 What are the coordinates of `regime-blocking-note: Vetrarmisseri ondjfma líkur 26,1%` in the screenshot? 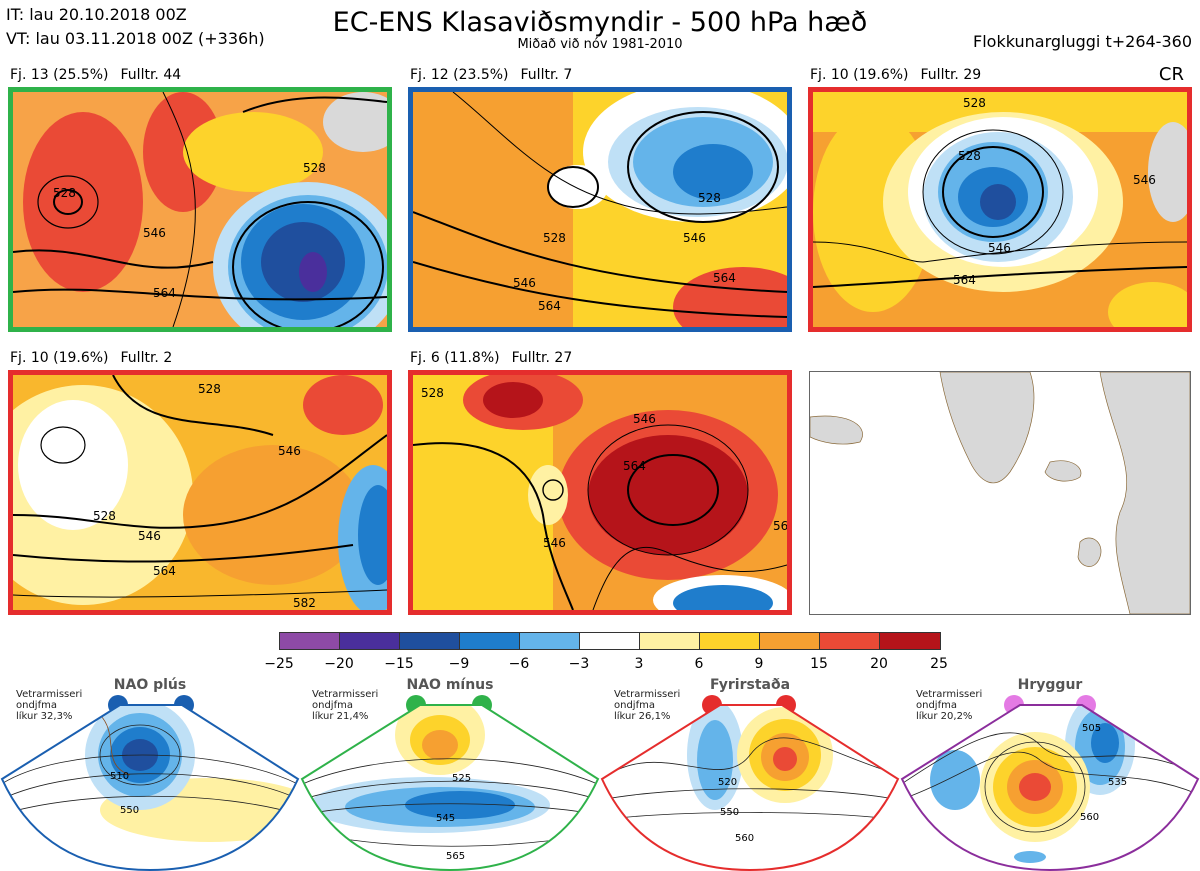 It's located at (647, 705).